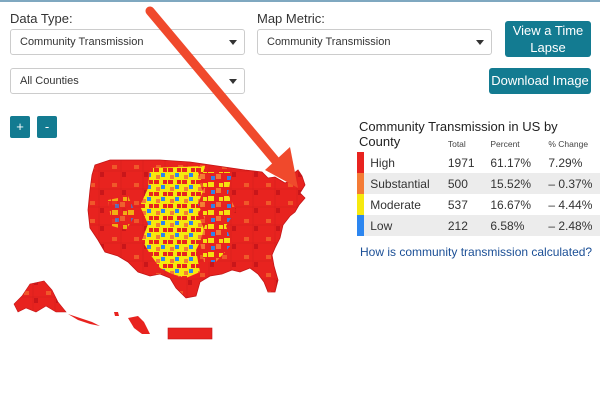 The height and width of the screenshot is (400, 600). Describe the element at coordinates (478, 204) in the screenshot. I see `legend-row-moderate: Moderate 537 16.67% – 4.44%` at that location.